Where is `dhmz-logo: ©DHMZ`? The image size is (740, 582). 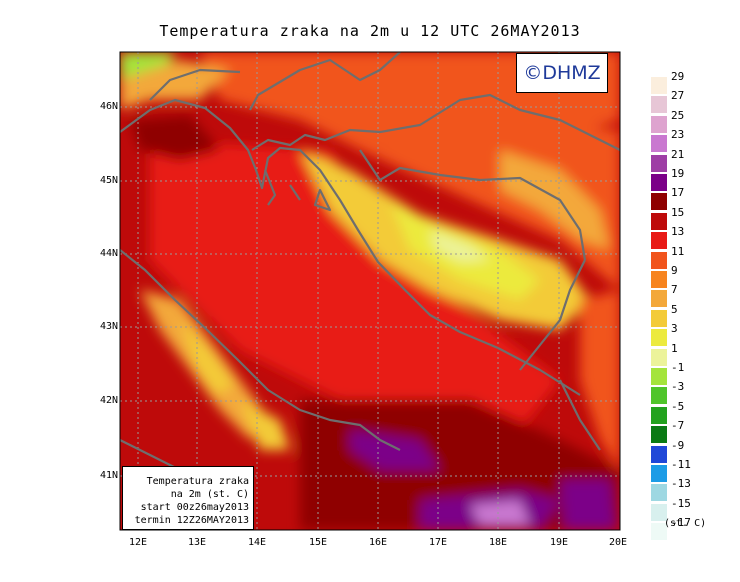
dhmz-logo: ©DHMZ is located at coordinates (562, 73).